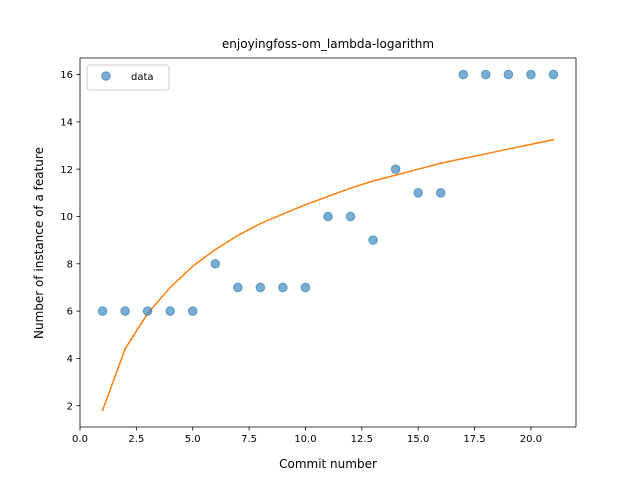  Describe the element at coordinates (66, 170) in the screenshot. I see `y-tick-label-5: 12` at that location.